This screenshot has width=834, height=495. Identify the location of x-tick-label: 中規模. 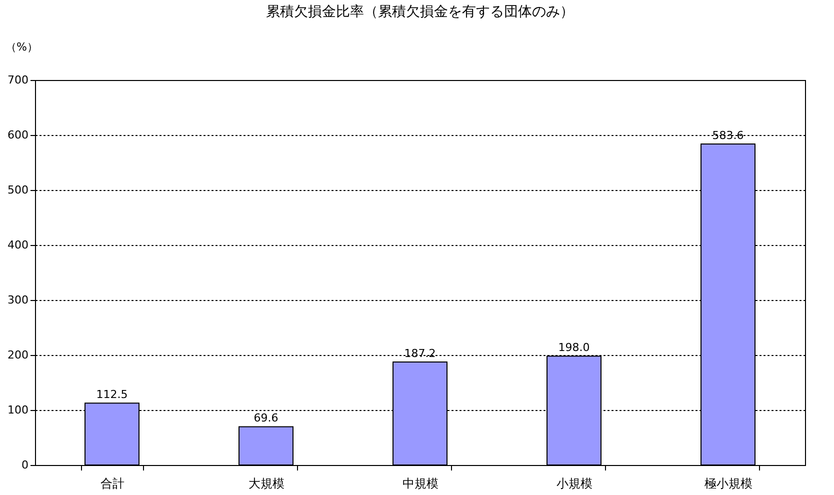
(420, 483).